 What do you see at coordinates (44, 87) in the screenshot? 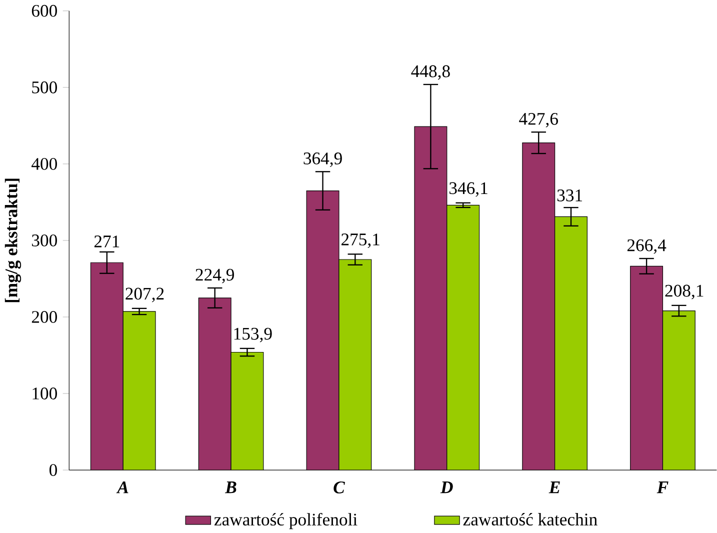
I see `y-tick-label: 500` at bounding box center [44, 87].